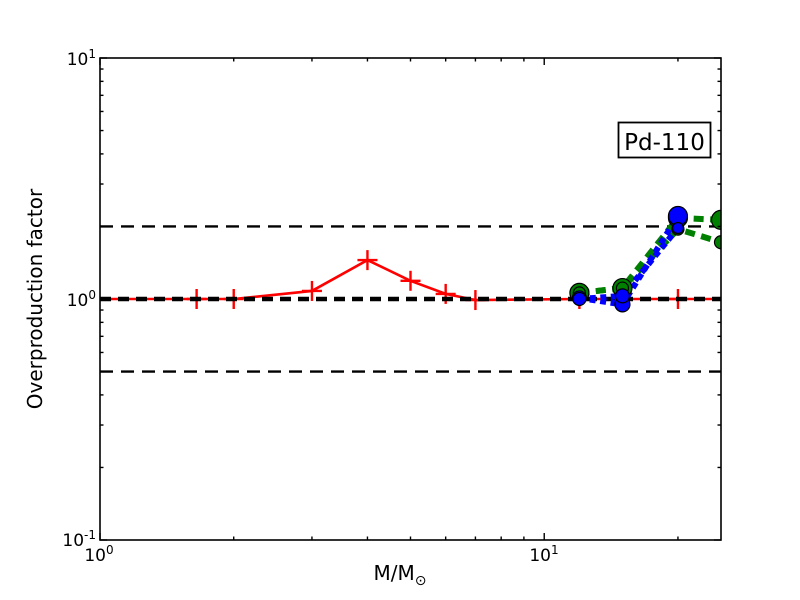  I want to click on y-tick-label-10: 10¹, so click(81, 58).